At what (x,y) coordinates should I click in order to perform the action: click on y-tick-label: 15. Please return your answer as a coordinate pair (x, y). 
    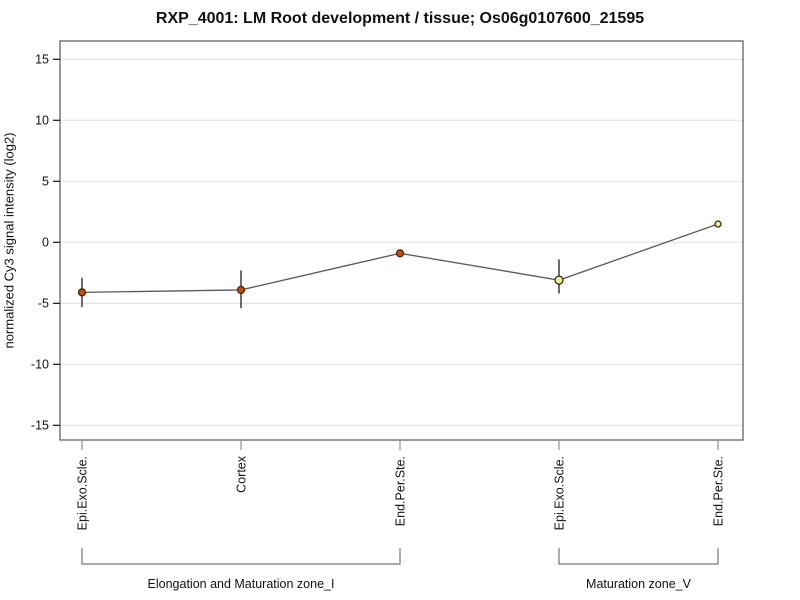
    Looking at the image, I should click on (42, 60).